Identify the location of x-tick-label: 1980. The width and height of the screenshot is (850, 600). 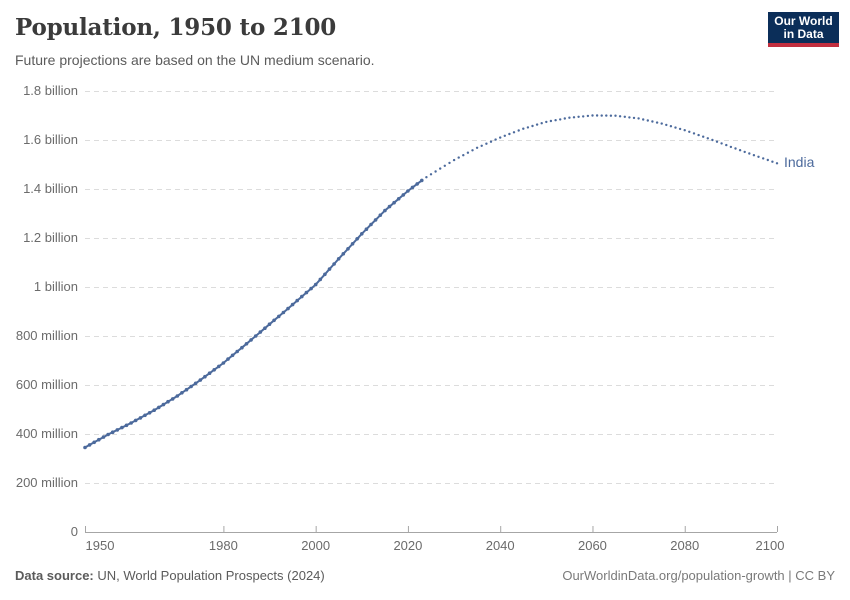
(223, 545).